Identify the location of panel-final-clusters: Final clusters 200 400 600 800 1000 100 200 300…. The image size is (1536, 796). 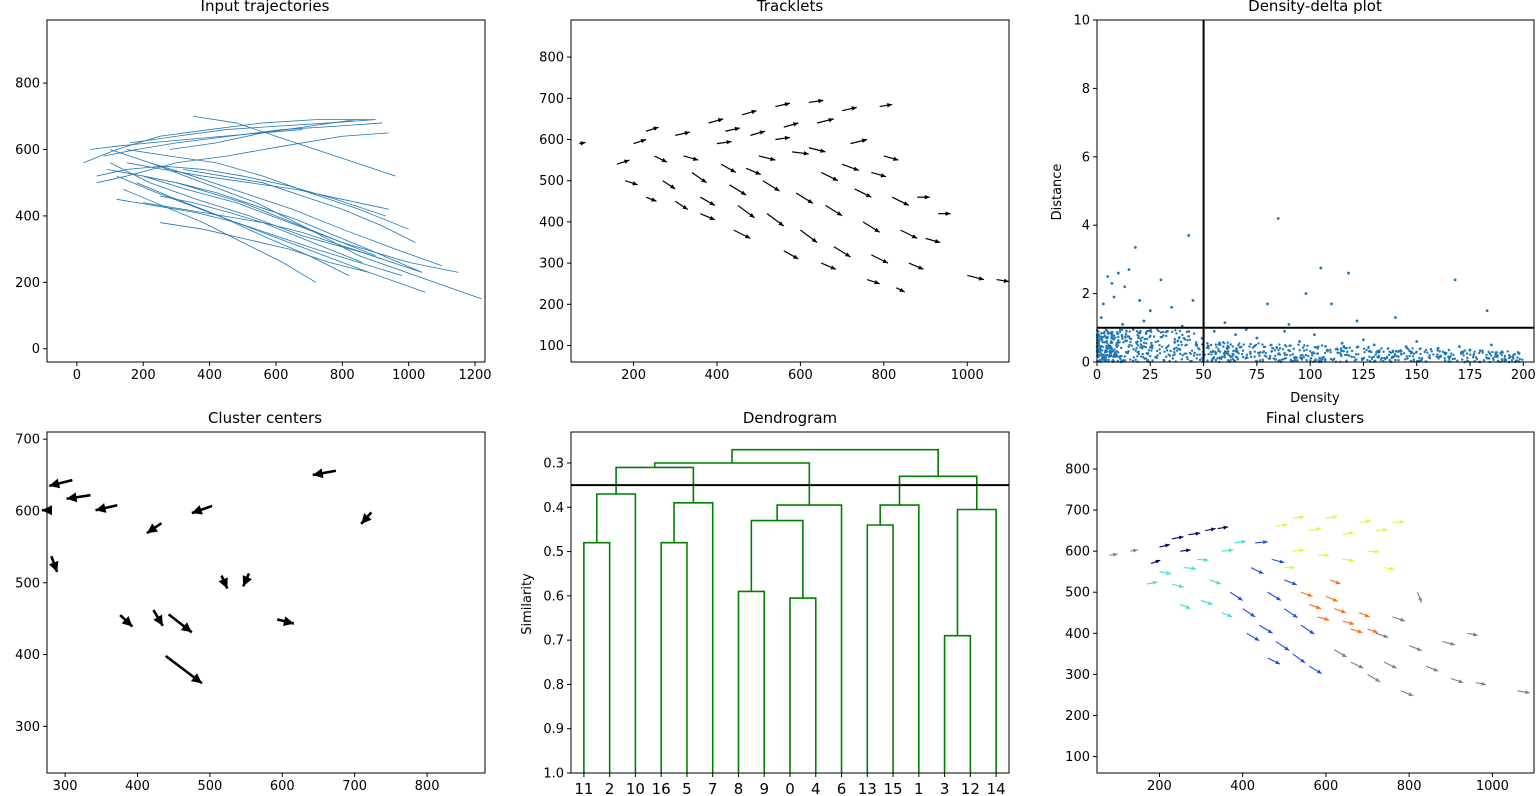
(1300, 601).